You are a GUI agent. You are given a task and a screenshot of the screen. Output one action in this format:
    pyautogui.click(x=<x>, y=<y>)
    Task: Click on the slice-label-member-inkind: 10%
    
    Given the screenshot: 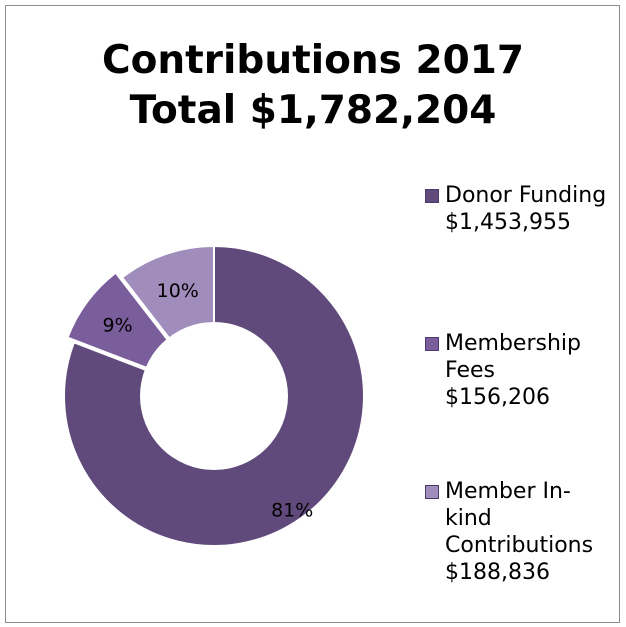 What is the action you would take?
    pyautogui.click(x=178, y=291)
    